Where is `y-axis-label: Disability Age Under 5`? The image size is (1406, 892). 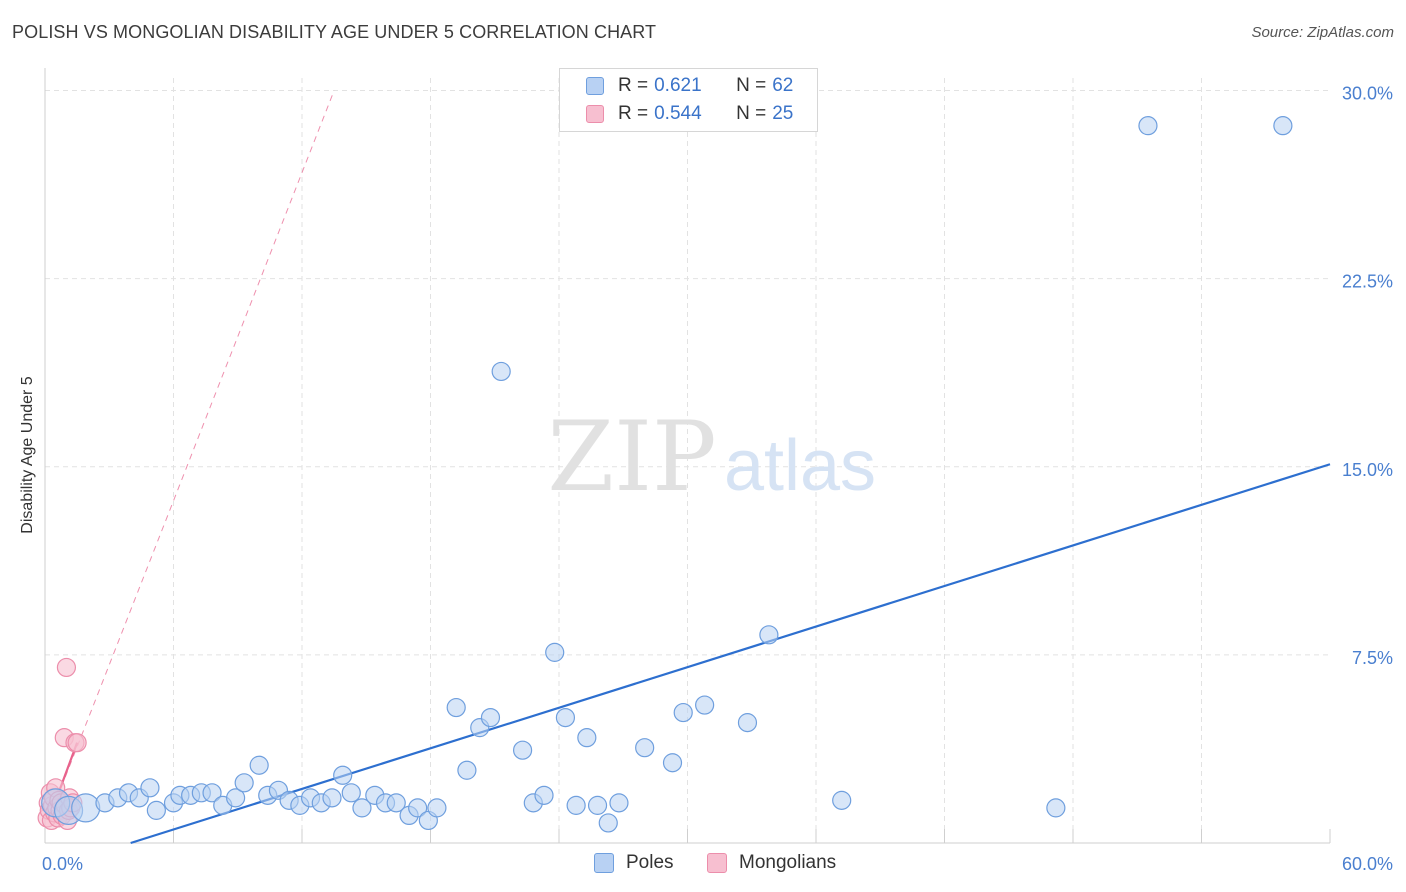 y-axis-label: Disability Age Under 5 is located at coordinates (27, 455).